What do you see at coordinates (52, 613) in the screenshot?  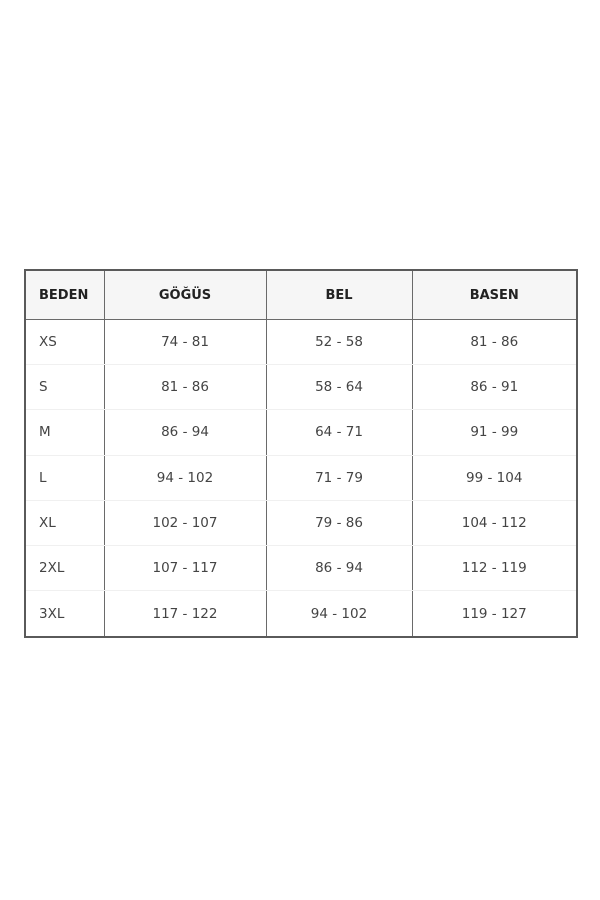 I see `cell-size: 3XL` at bounding box center [52, 613].